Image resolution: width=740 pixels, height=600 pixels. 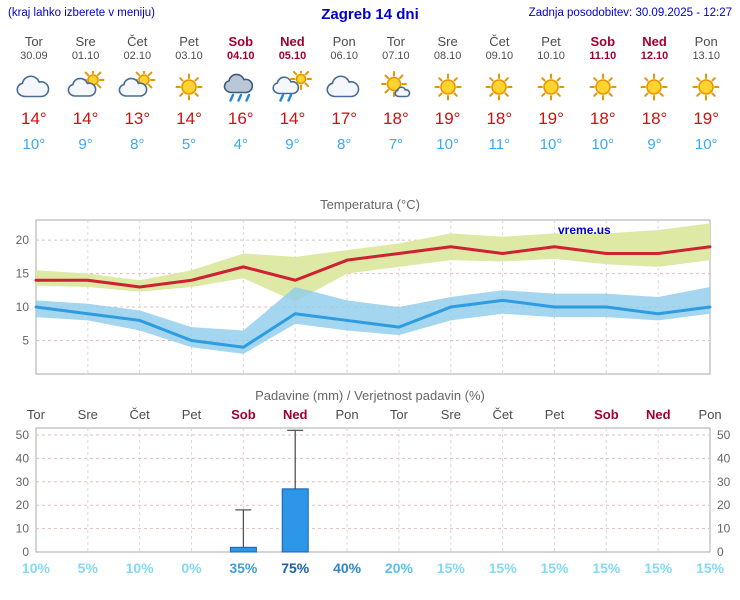 What do you see at coordinates (396, 144) in the screenshot?
I see `low-temp: 7°` at bounding box center [396, 144].